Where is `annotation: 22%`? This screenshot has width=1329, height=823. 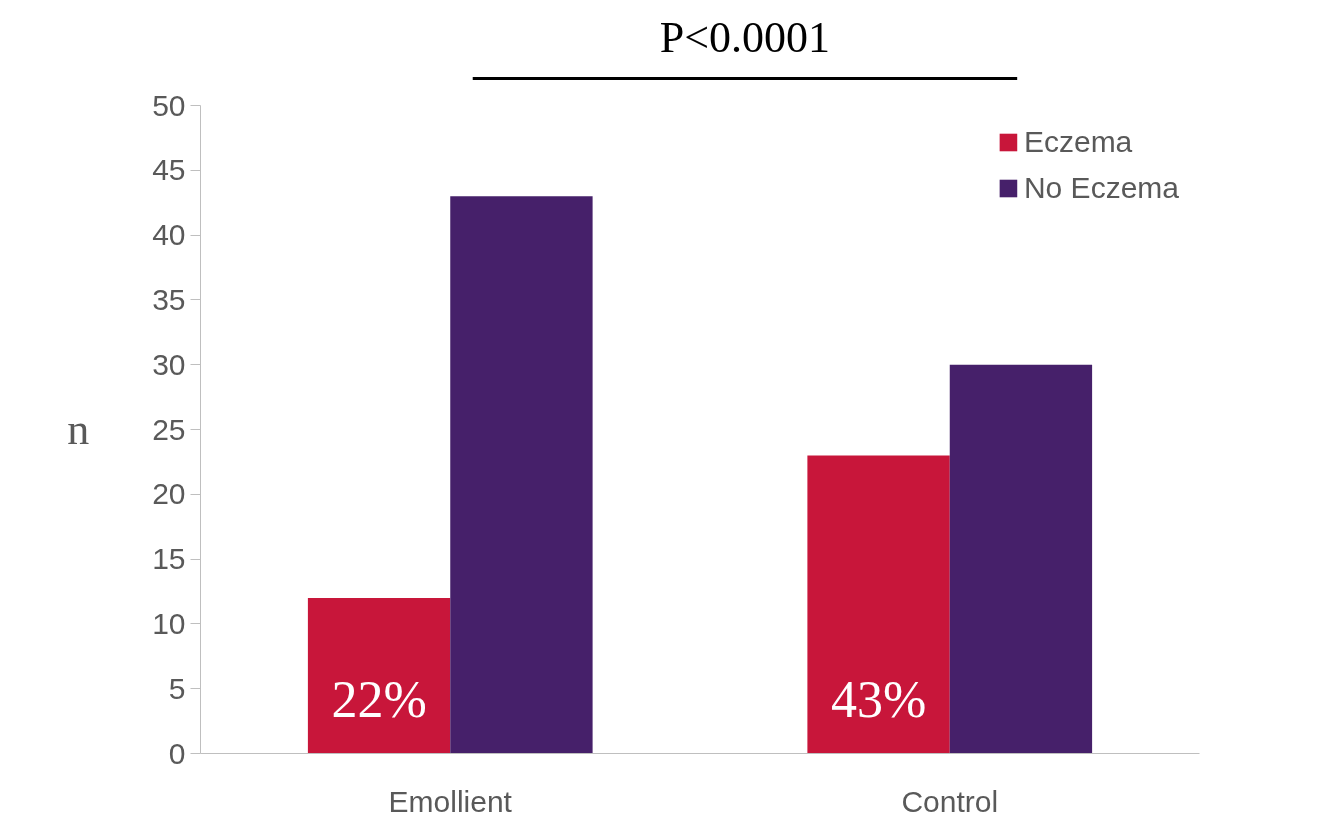
annotation: 22% is located at coordinates (379, 699).